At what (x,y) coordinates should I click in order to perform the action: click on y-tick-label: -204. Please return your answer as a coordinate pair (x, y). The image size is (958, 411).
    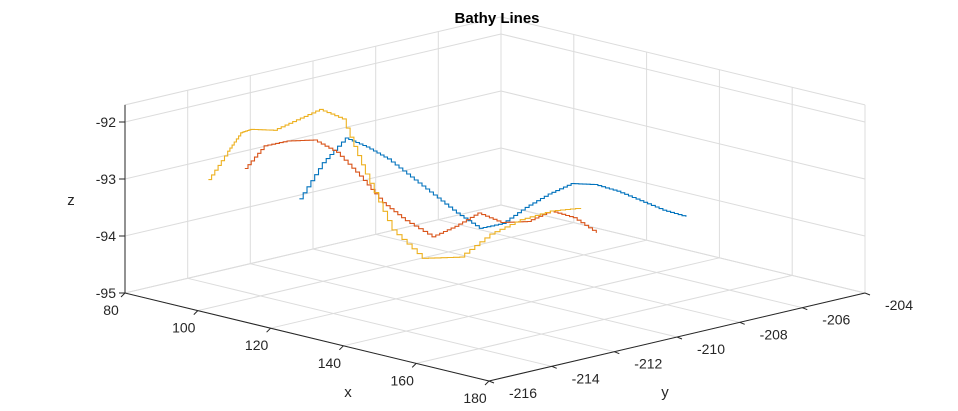
    Looking at the image, I should click on (899, 305).